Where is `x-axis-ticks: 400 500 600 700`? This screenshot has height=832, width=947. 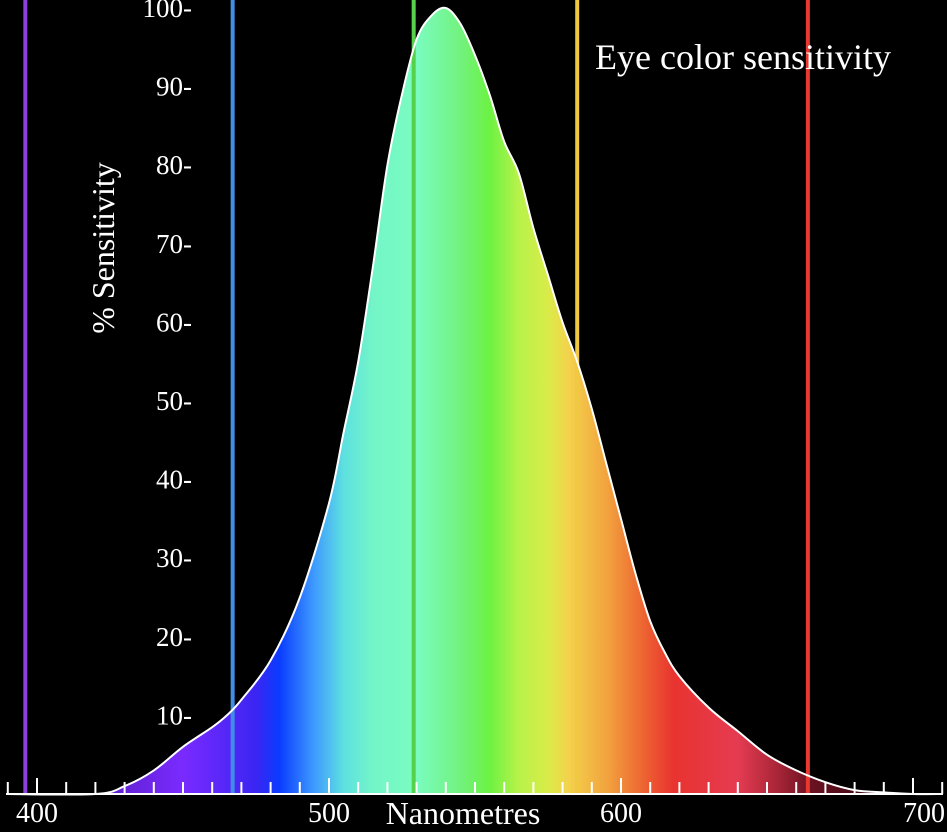 x-axis-ticks: 400 500 600 700 is located at coordinates (475, 803).